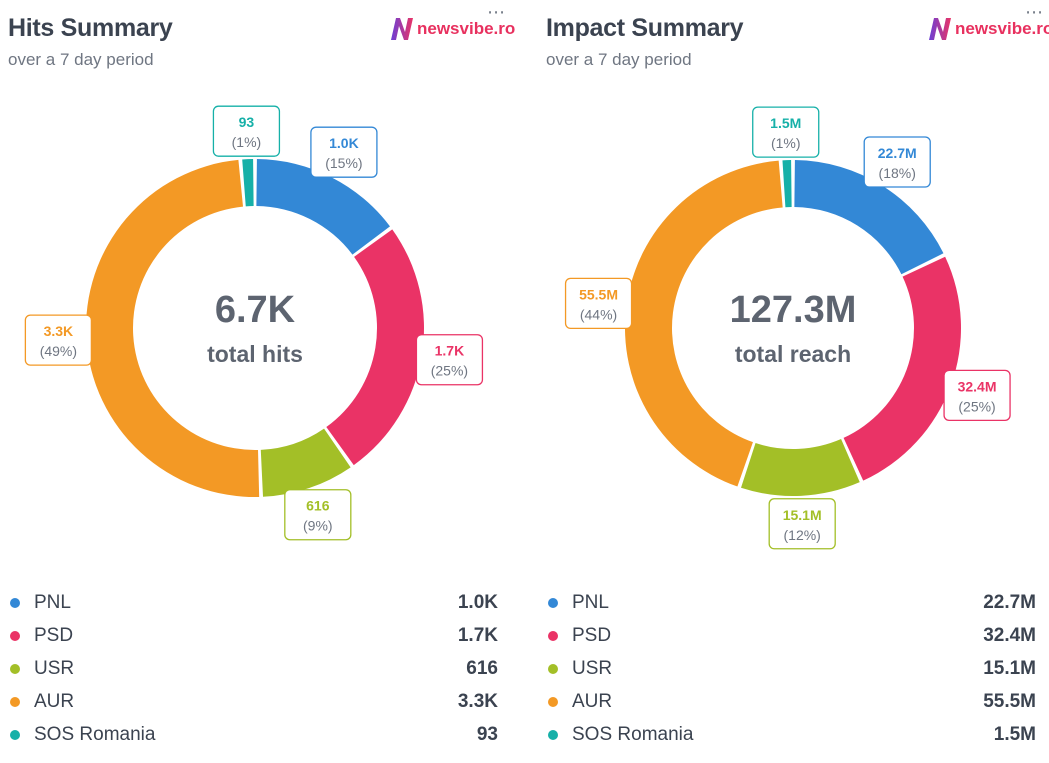  I want to click on slice-percent-label: (12%), so click(802, 535).